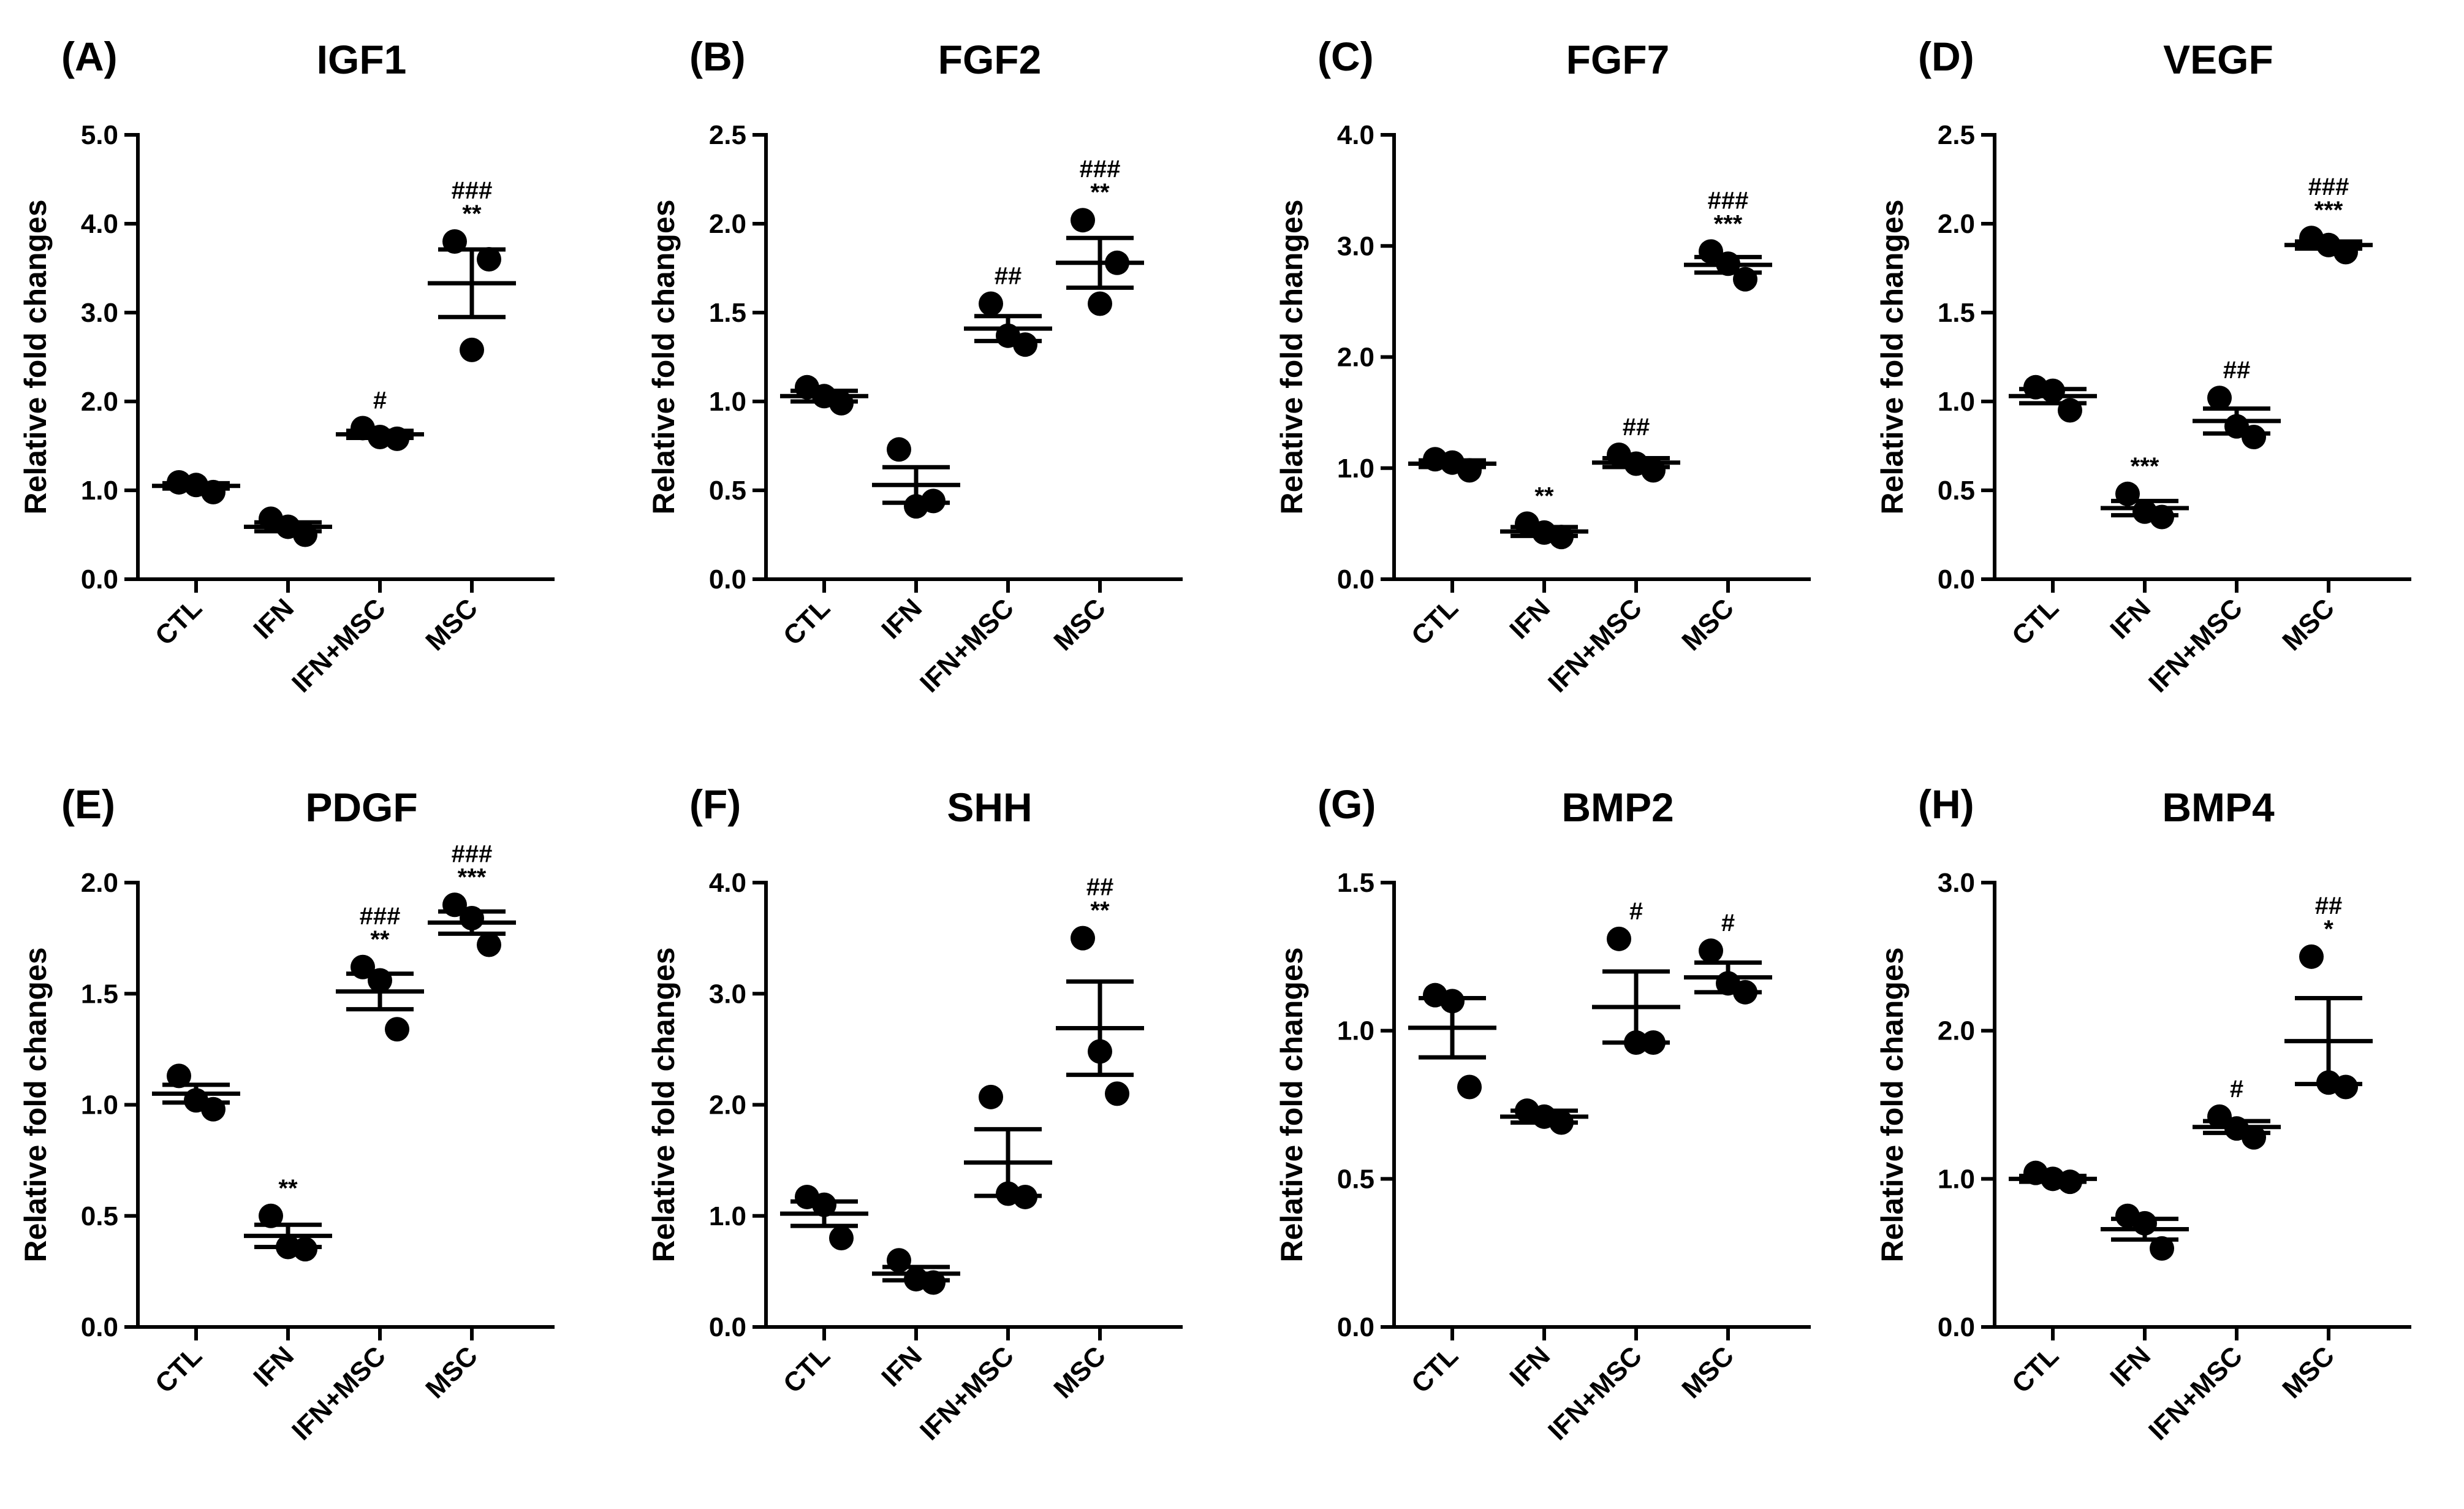 The height and width of the screenshot is (1509, 2464). Describe the element at coordinates (1729, 223) in the screenshot. I see `significance-line: ***` at that location.